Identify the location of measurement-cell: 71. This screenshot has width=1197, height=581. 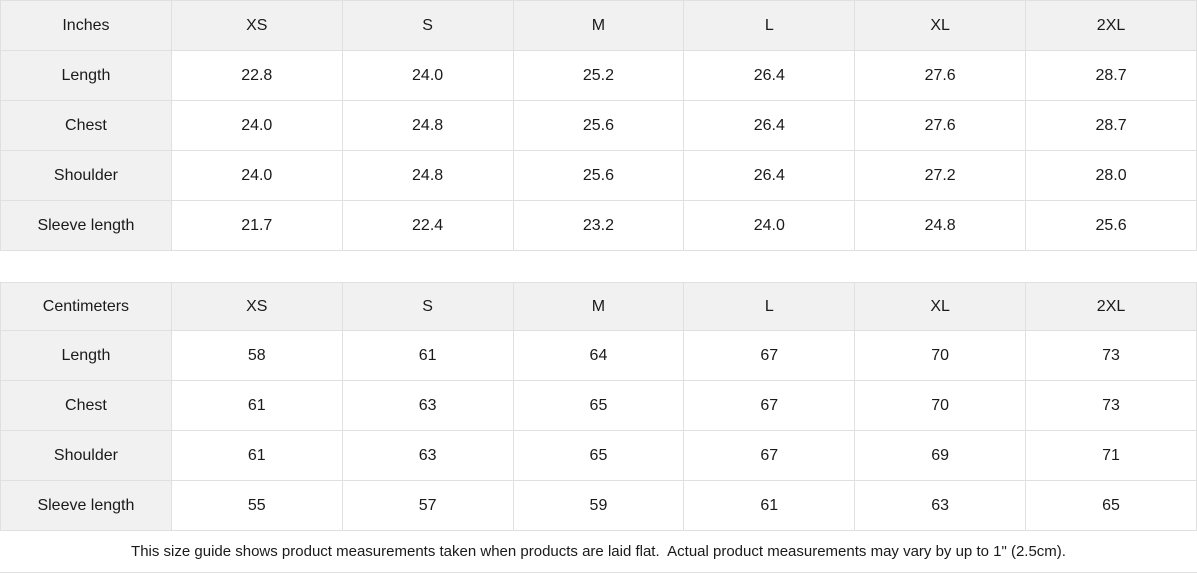
(1111, 455).